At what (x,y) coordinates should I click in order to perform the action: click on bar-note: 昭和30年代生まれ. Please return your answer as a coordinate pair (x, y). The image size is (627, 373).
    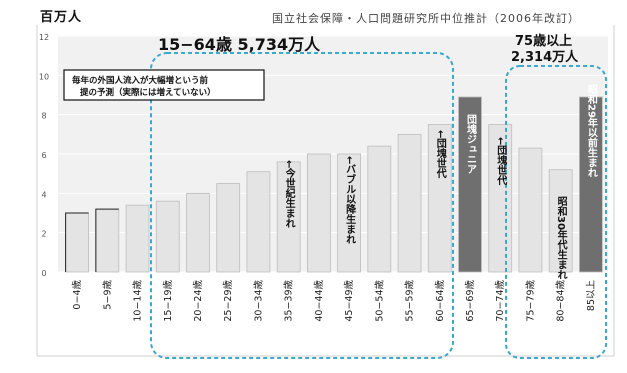
    Looking at the image, I should click on (561, 238).